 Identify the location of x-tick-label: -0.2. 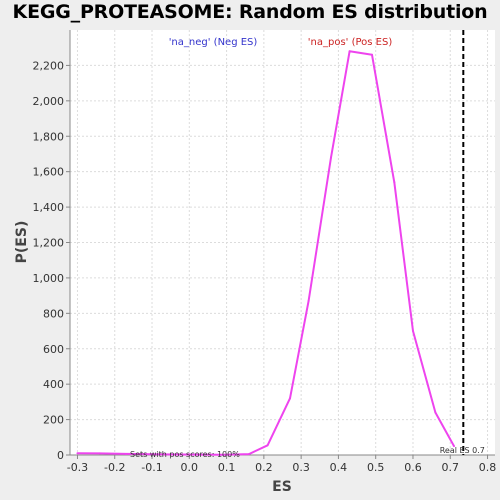
(114, 467).